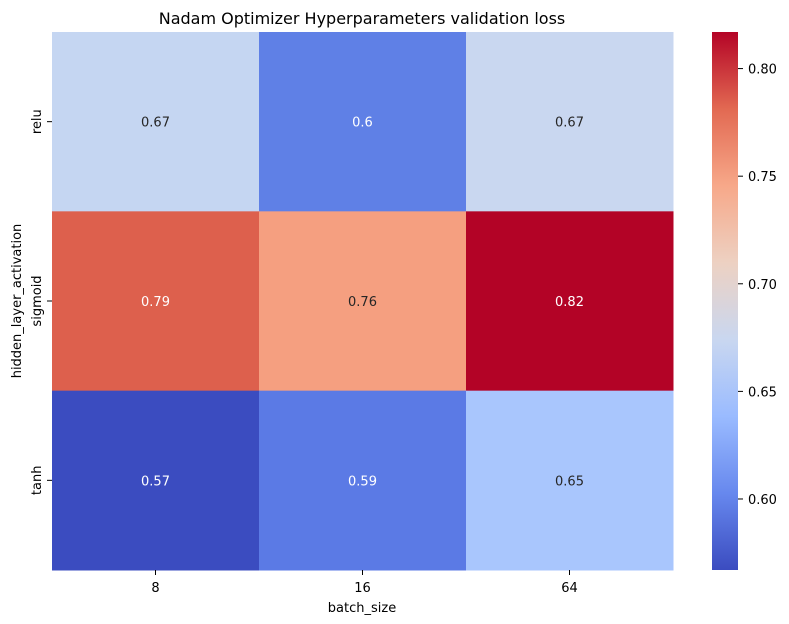  I want to click on cell-value-label: 0.65, so click(569, 481).